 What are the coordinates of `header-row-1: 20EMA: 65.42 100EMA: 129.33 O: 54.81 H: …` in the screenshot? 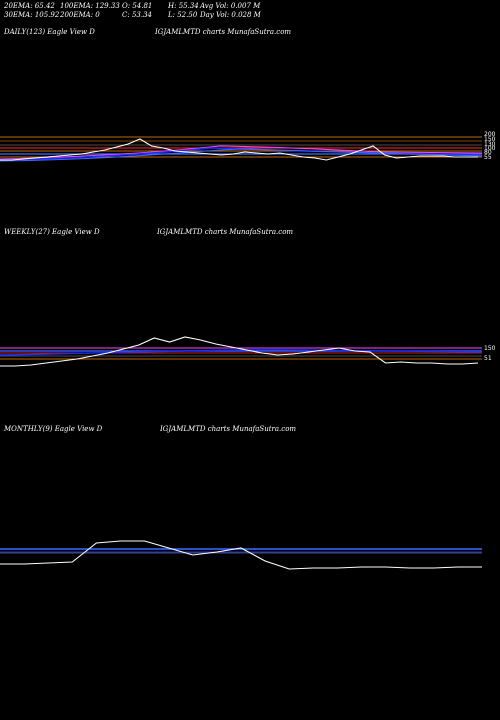 It's located at (249, 6).